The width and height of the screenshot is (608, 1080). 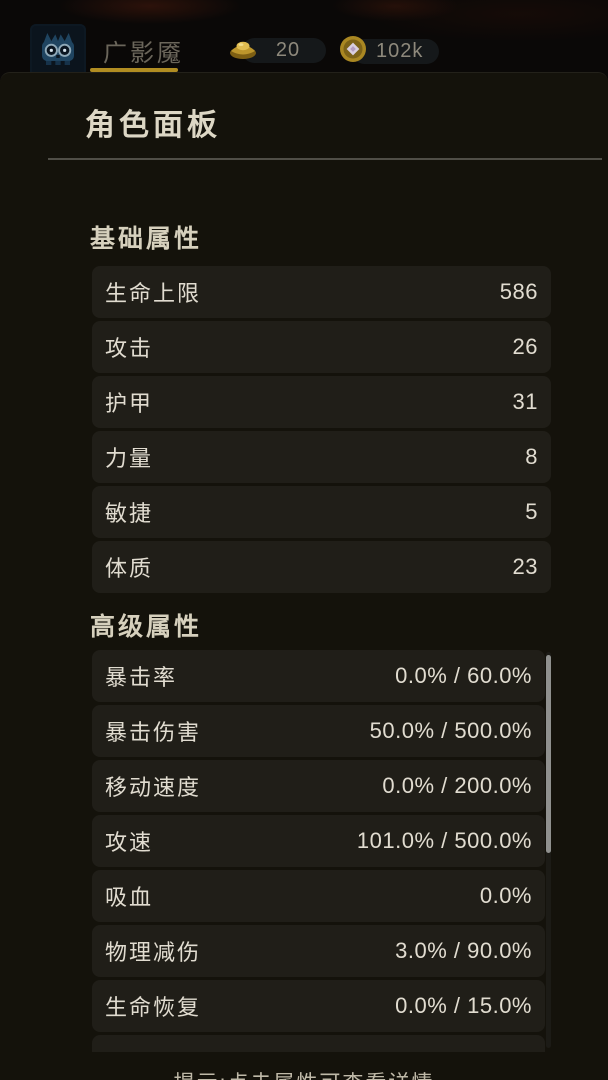 I want to click on attribute-label: 暴击伤害, so click(x=153, y=732).